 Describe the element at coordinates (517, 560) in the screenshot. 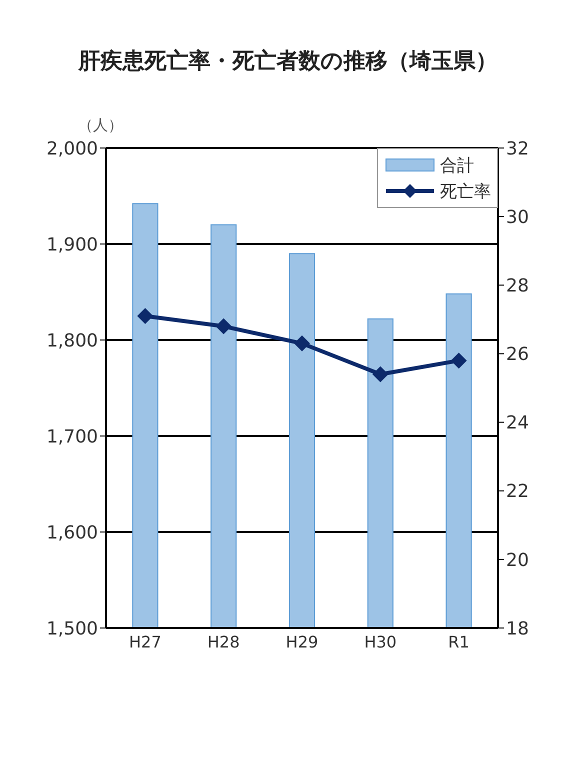

I see `y2-tick-label: 20` at that location.